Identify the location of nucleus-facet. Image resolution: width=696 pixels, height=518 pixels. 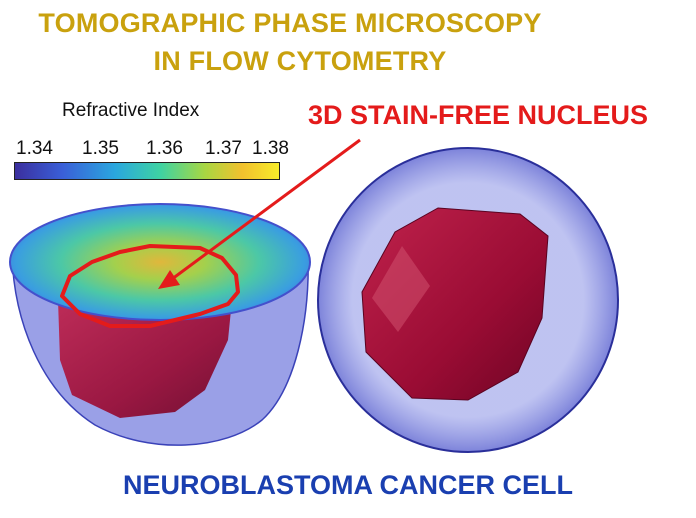
(401, 289).